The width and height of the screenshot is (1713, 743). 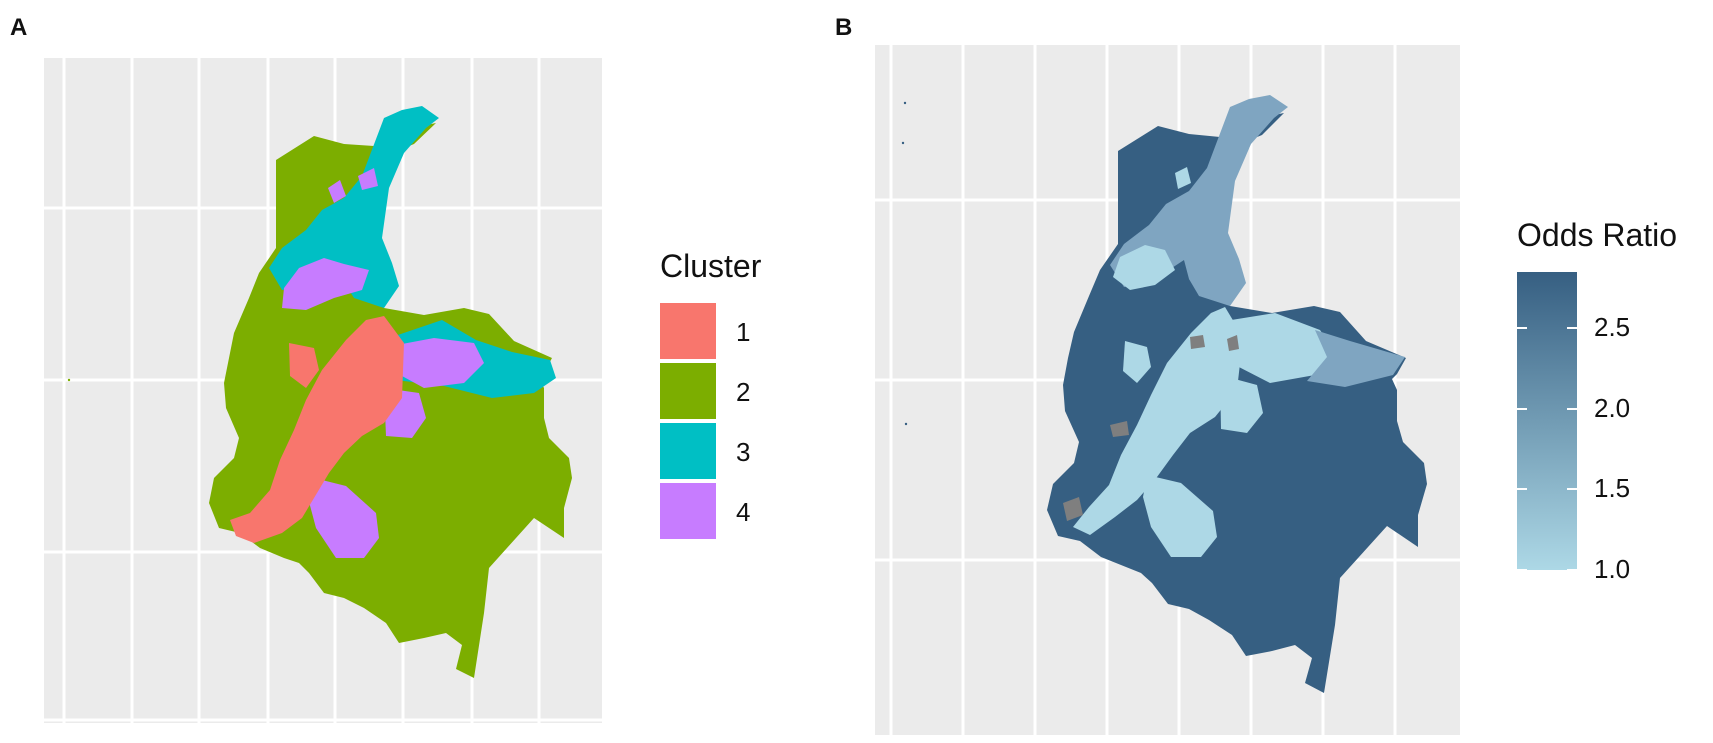 I want to click on region-odds-central-light, so click(x=1241, y=404).